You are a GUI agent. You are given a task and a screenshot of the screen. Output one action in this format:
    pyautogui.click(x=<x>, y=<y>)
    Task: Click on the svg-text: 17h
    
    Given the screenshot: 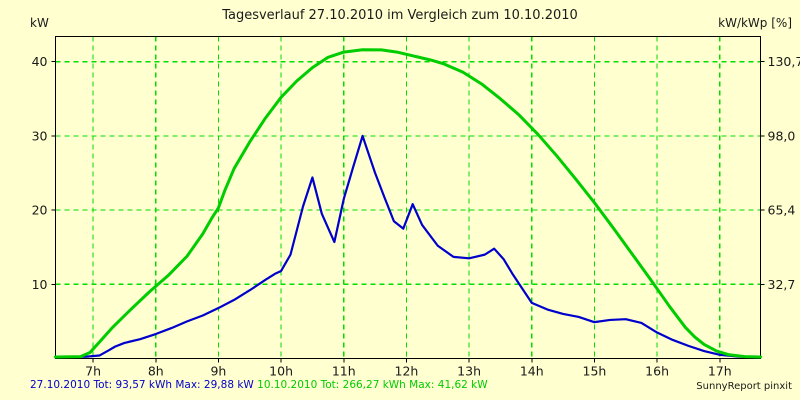 What is the action you would take?
    pyautogui.click(x=720, y=371)
    